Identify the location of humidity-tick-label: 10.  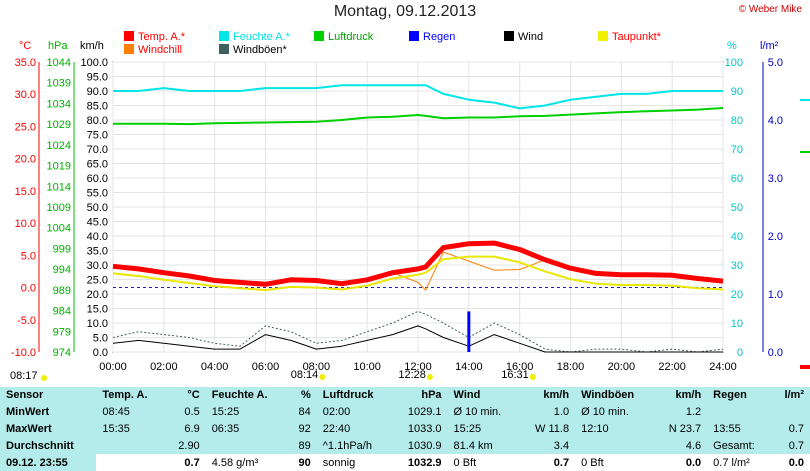
(737, 324).